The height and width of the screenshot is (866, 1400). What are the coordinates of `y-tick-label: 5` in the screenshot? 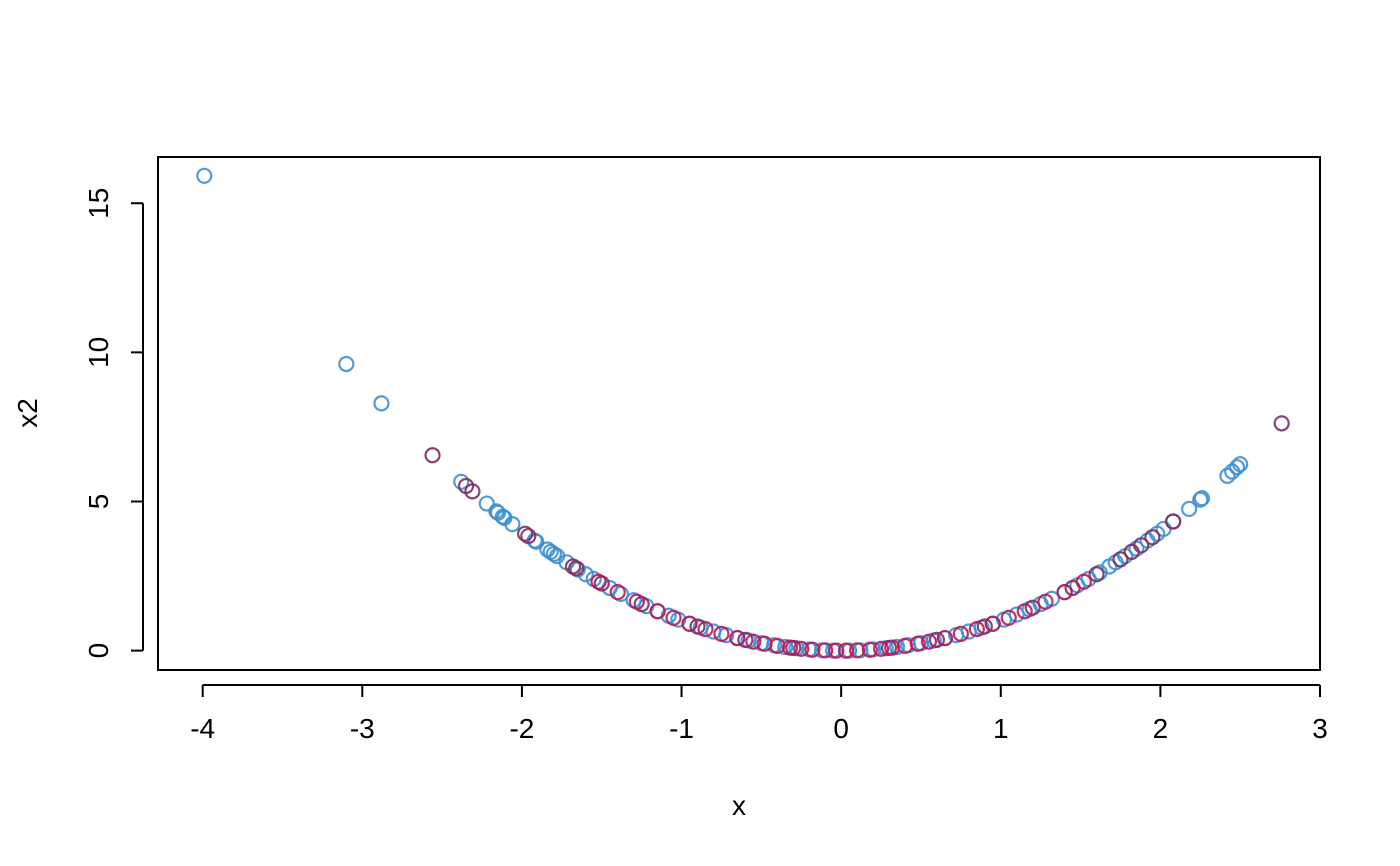 It's located at (98, 502).